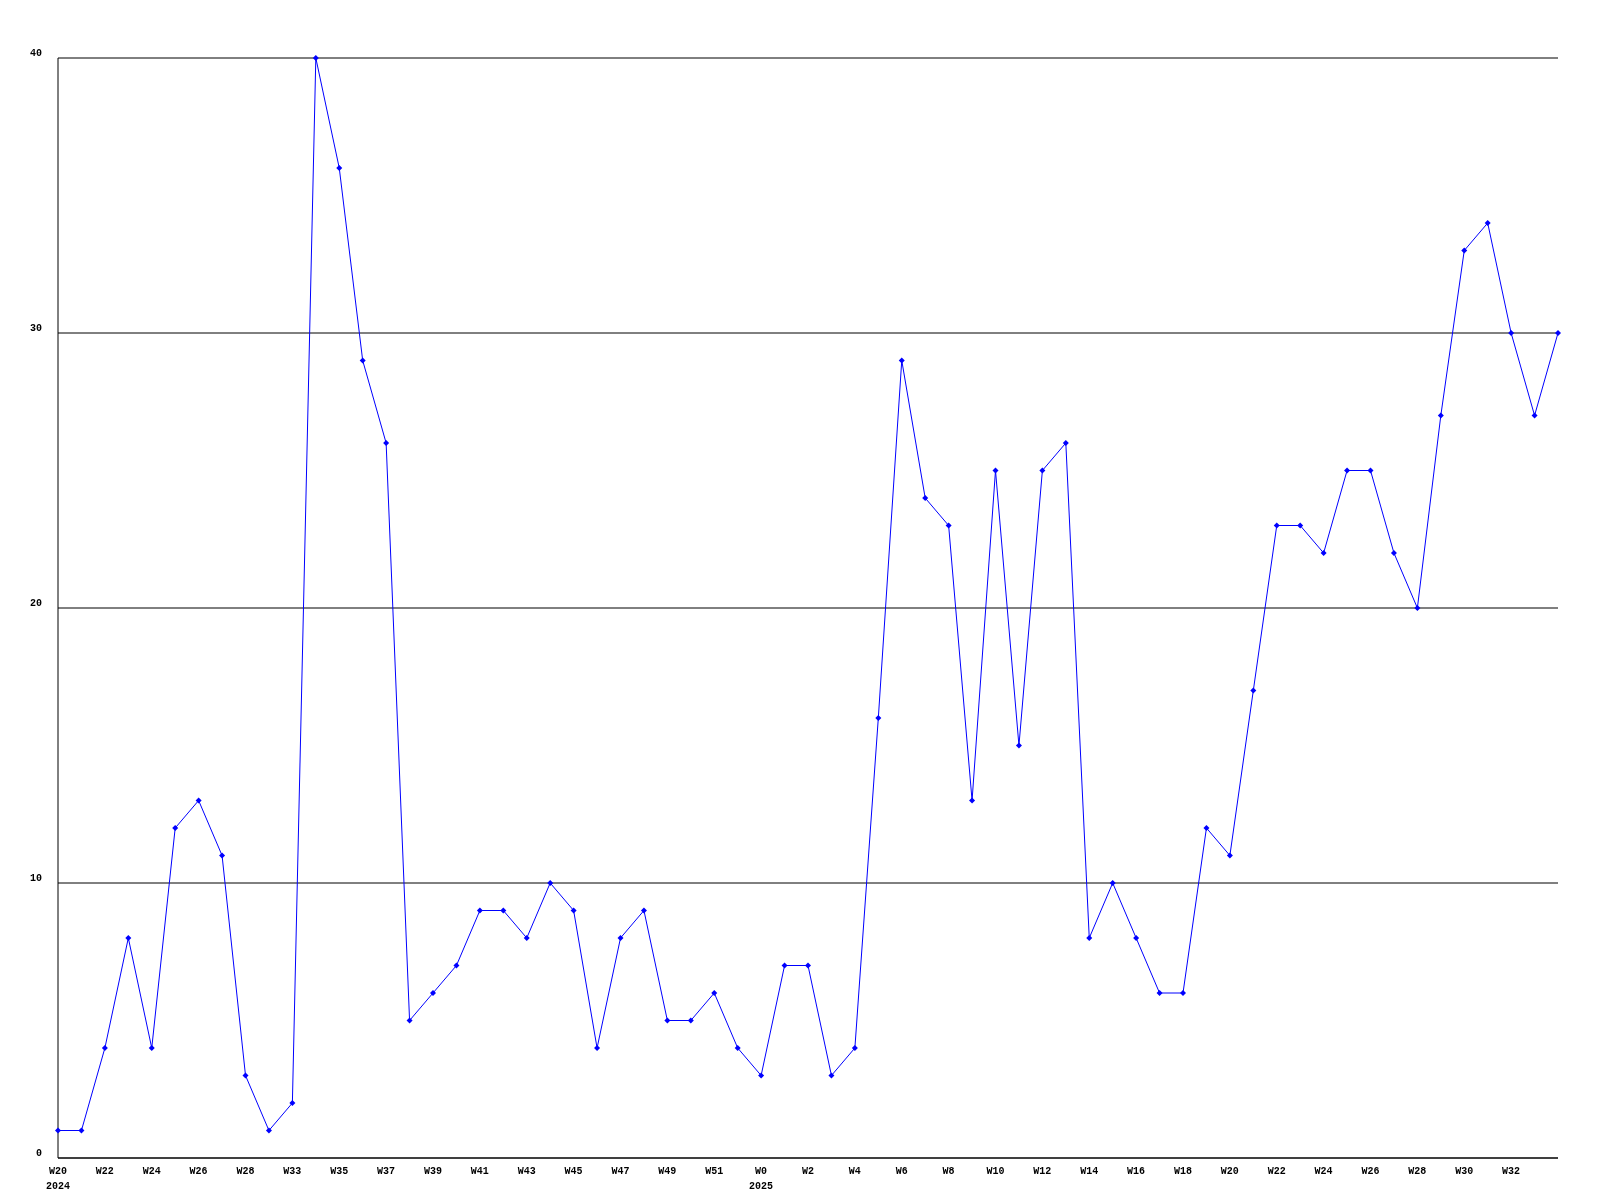 The height and width of the screenshot is (1200, 1600). Describe the element at coordinates (433, 1171) in the screenshot. I see `x-tick-label: W39` at that location.